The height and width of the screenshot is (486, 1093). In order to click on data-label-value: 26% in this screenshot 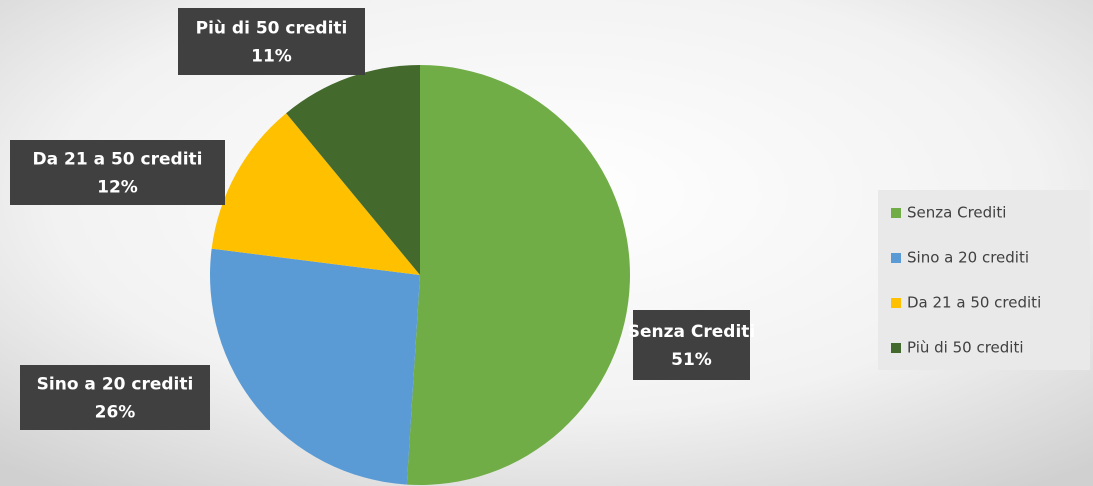, I will do `click(115, 413)`.